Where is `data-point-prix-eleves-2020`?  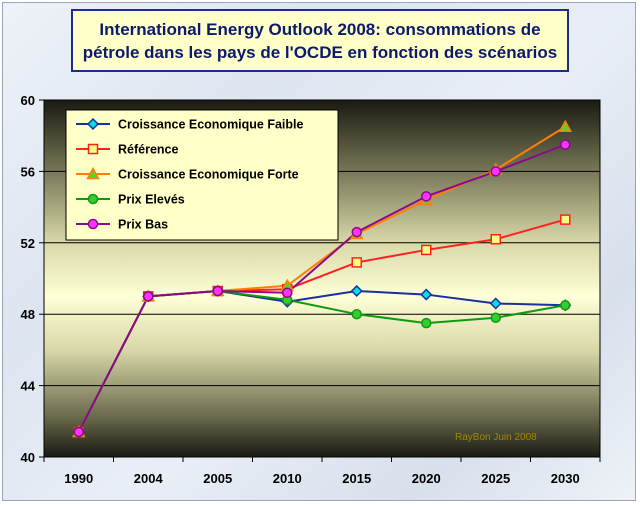
data-point-prix-eleves-2020 is located at coordinates (426, 323).